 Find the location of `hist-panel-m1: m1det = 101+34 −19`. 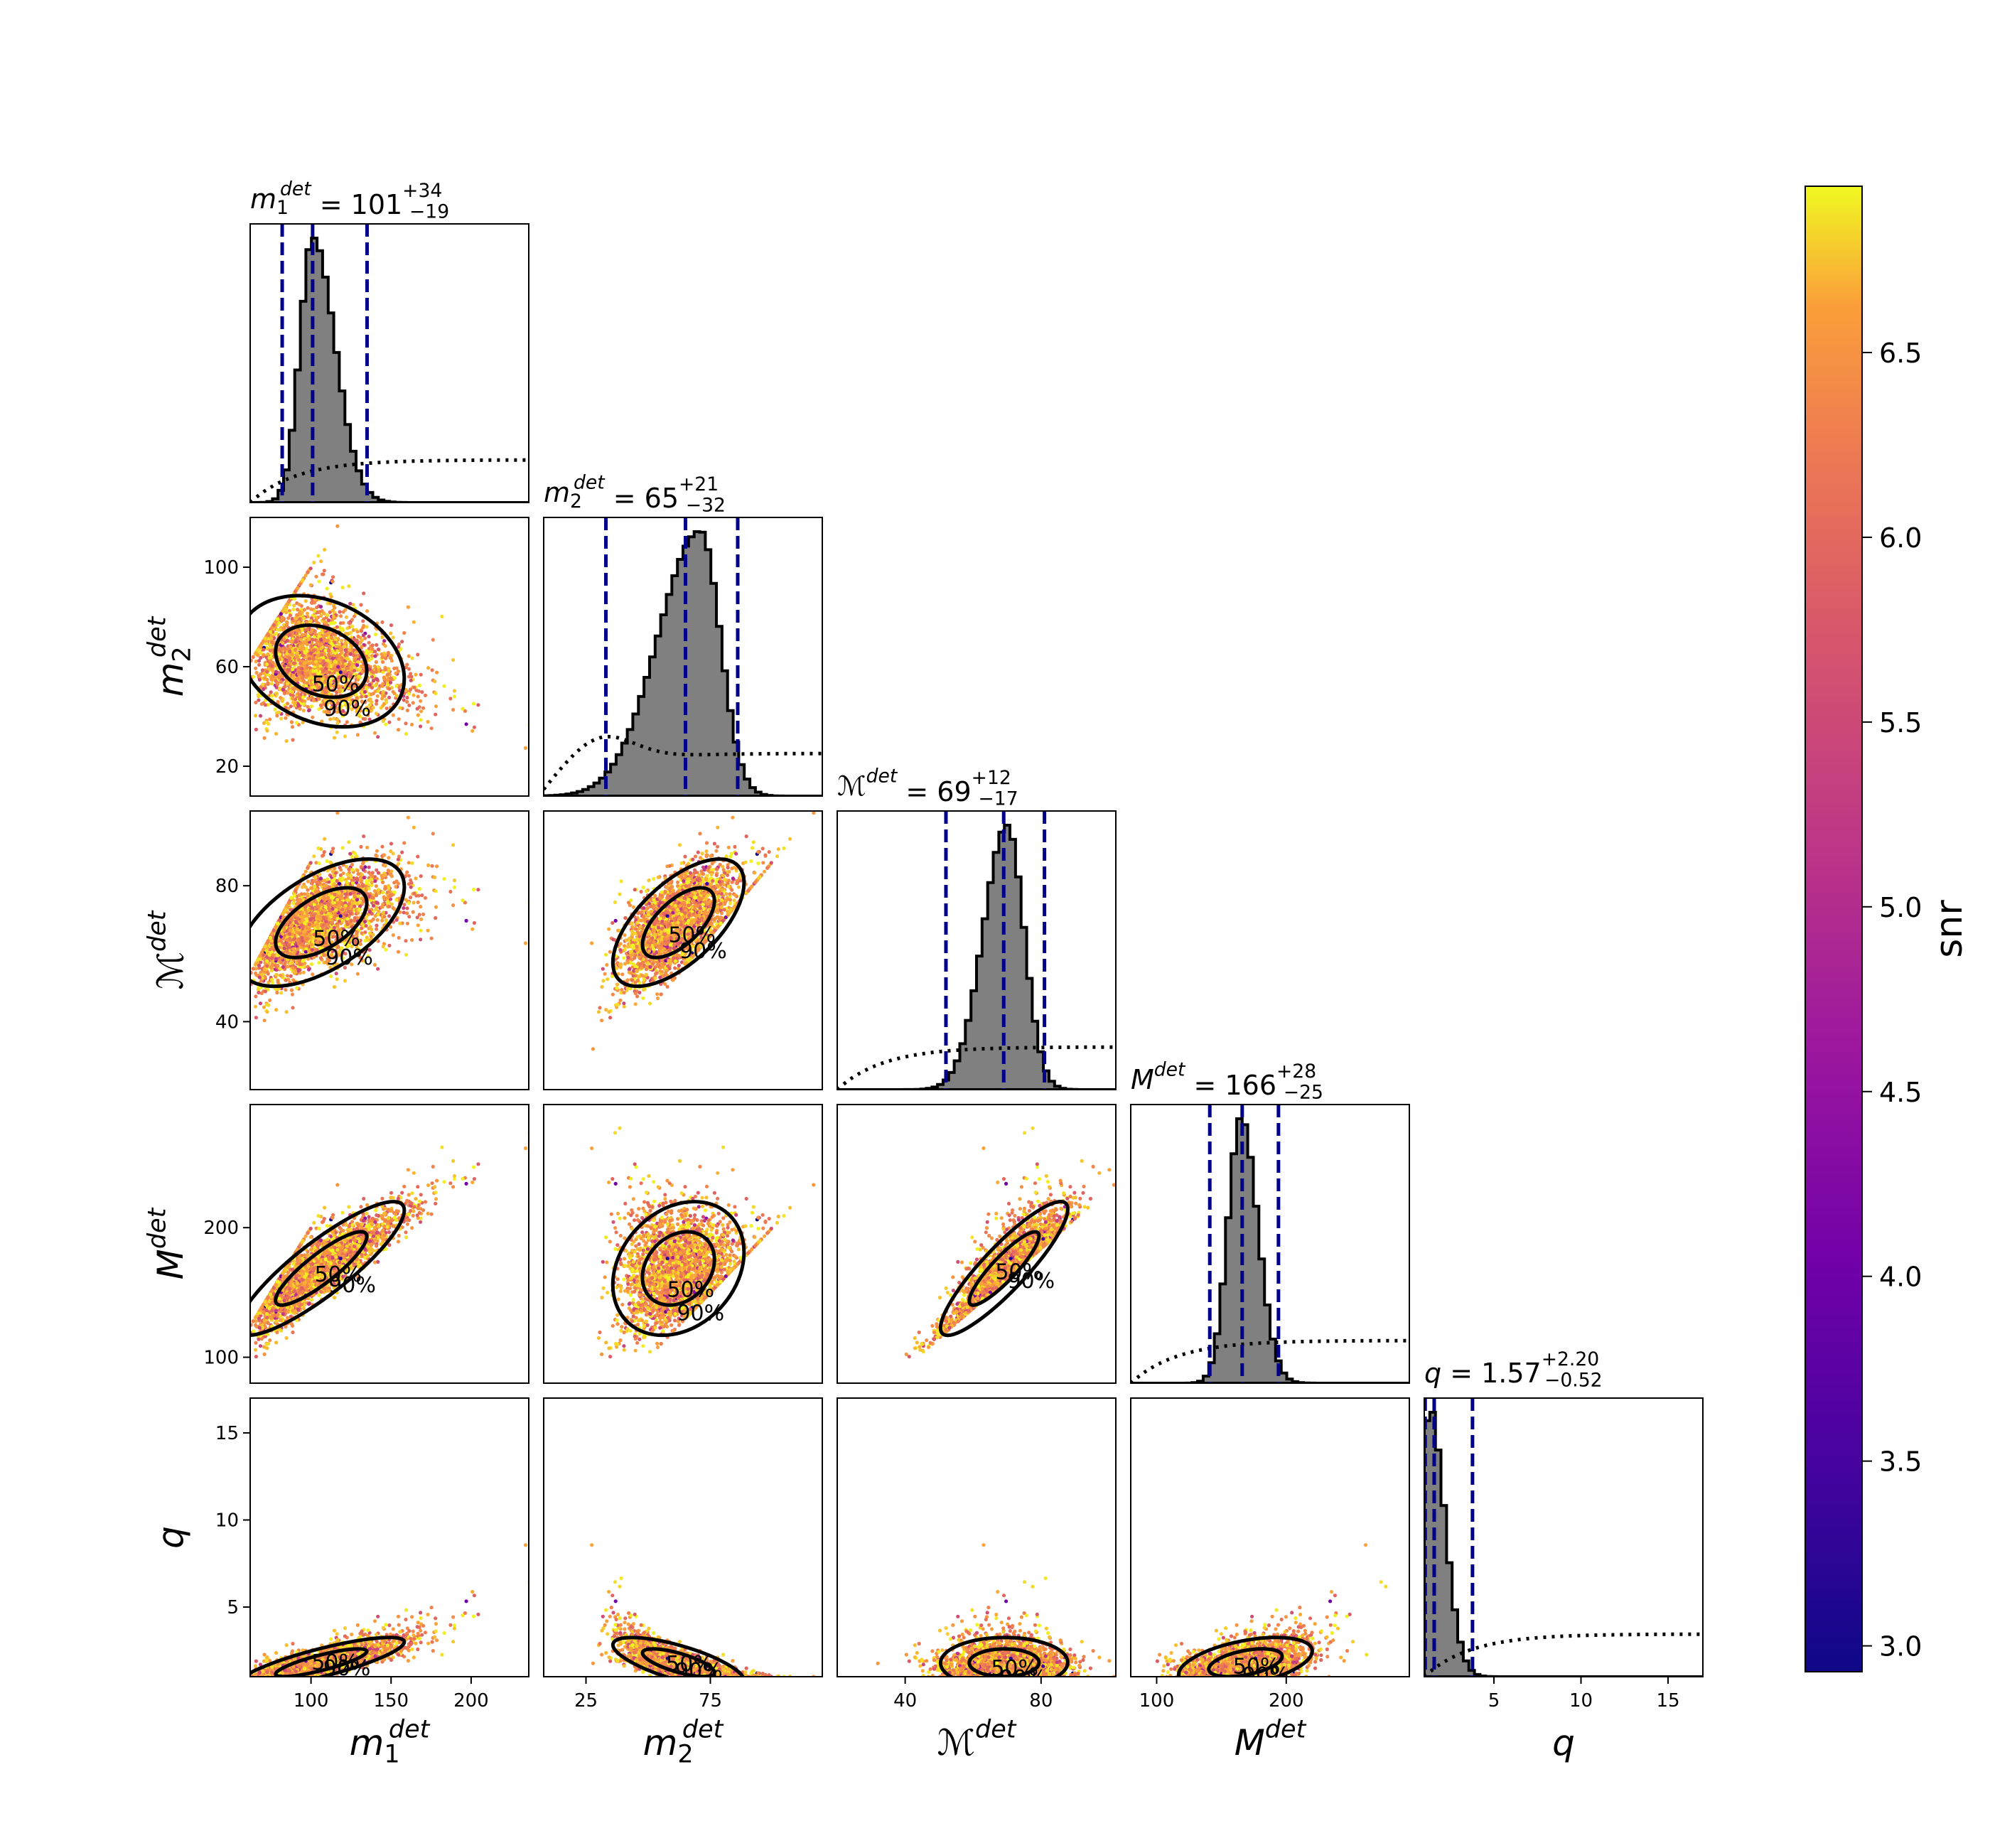

hist-panel-m1: m1det = 101+34 −19 is located at coordinates (389, 340).